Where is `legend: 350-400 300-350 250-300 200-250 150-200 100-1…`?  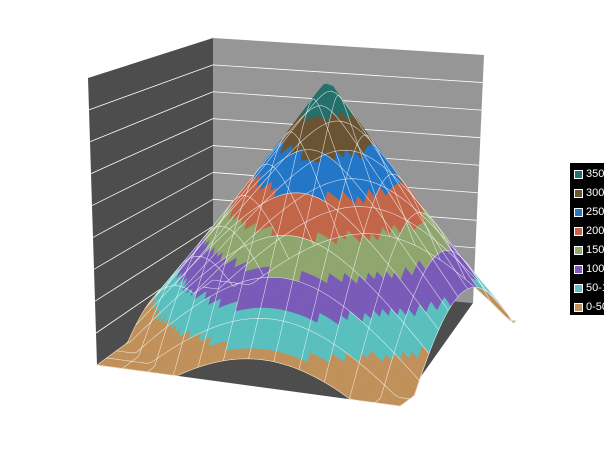 legend: 350-400 300-350 250-300 200-250 150-200 100-1… is located at coordinates (587, 239).